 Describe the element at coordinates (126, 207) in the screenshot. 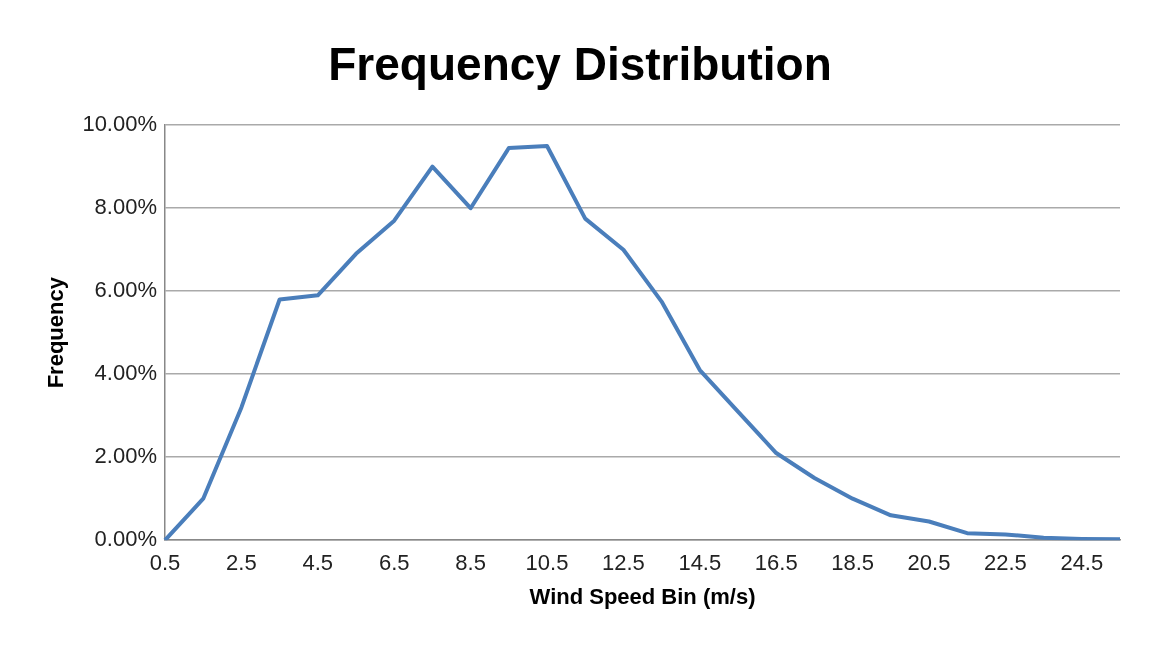

I see `y-tick-label: 8.00%` at that location.